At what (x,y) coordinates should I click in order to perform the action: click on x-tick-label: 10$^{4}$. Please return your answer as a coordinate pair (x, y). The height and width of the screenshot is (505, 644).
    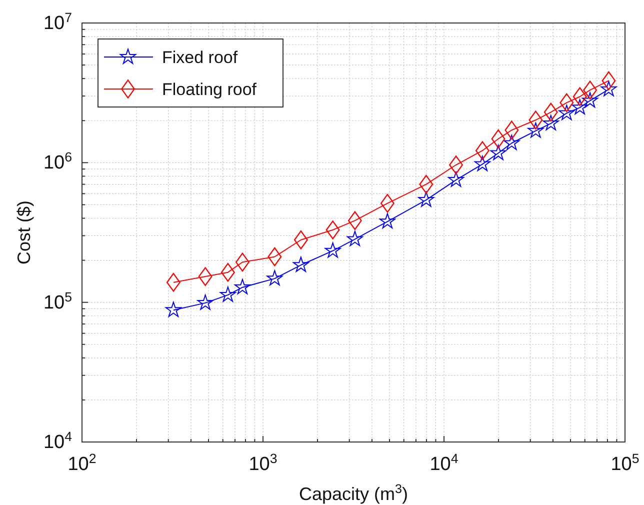
    Looking at the image, I should click on (444, 462).